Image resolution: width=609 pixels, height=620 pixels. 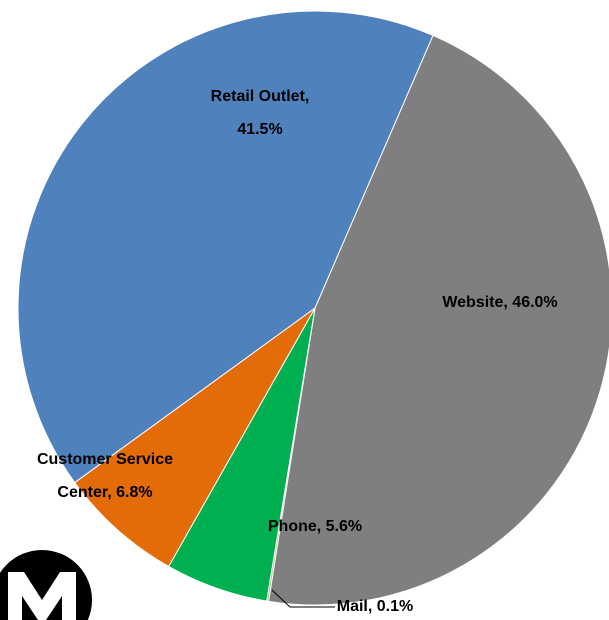 I want to click on data-label: Mail, 0.1%, so click(x=375, y=606).